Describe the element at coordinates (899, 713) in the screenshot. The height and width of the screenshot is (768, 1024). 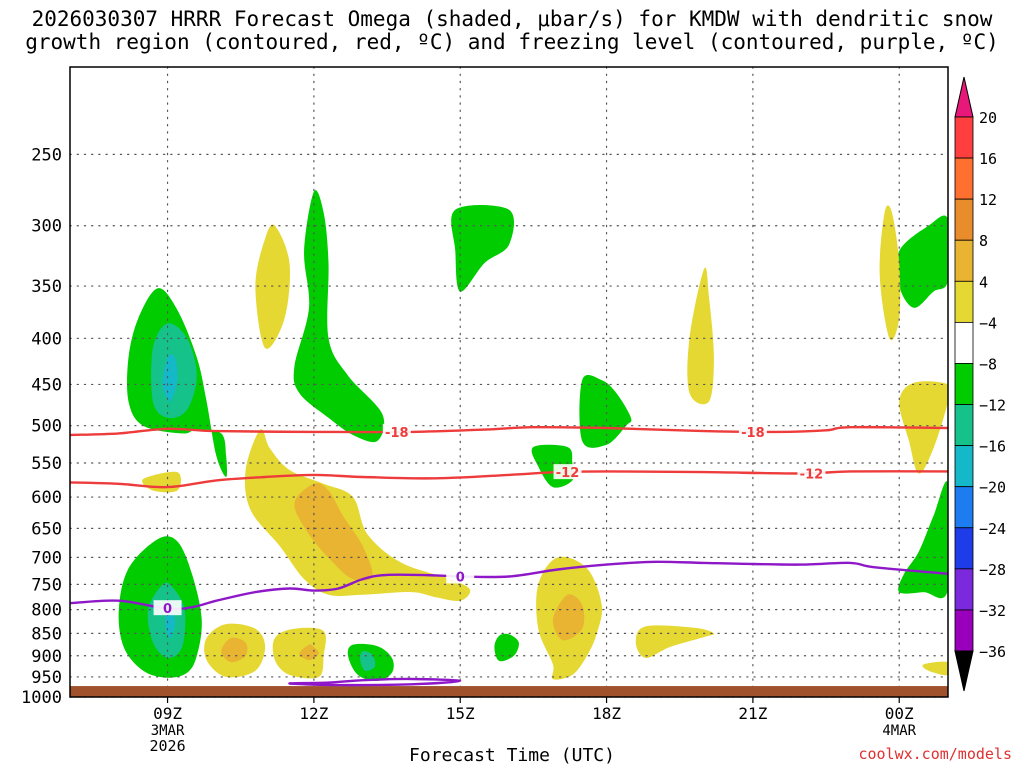
I see `x-tick-00Z: 00Z` at that location.